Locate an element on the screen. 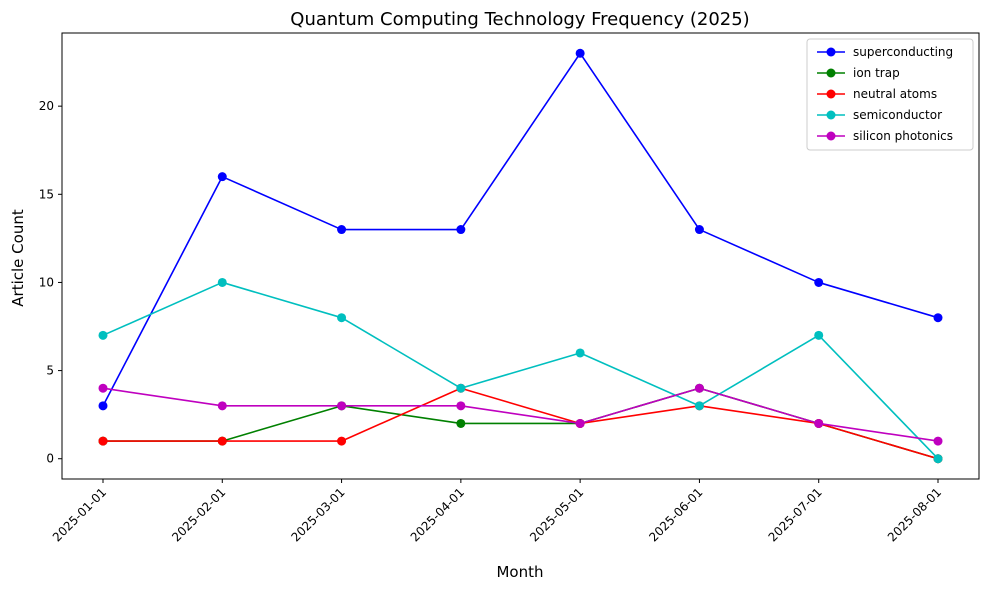 The image size is (989, 593). series-line-silicon-photonics is located at coordinates (520, 414).